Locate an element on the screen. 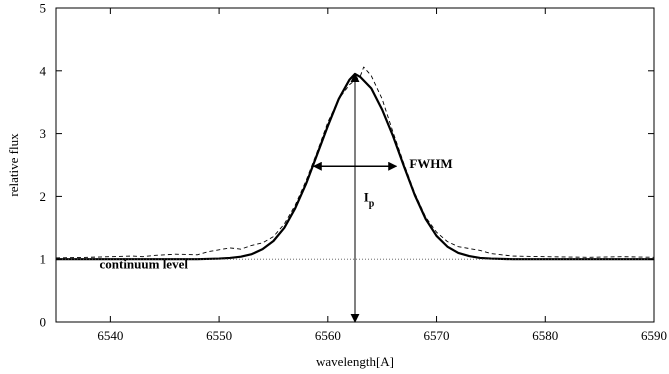 The height and width of the screenshot is (374, 669). annotation-1: Ip is located at coordinates (369, 199).